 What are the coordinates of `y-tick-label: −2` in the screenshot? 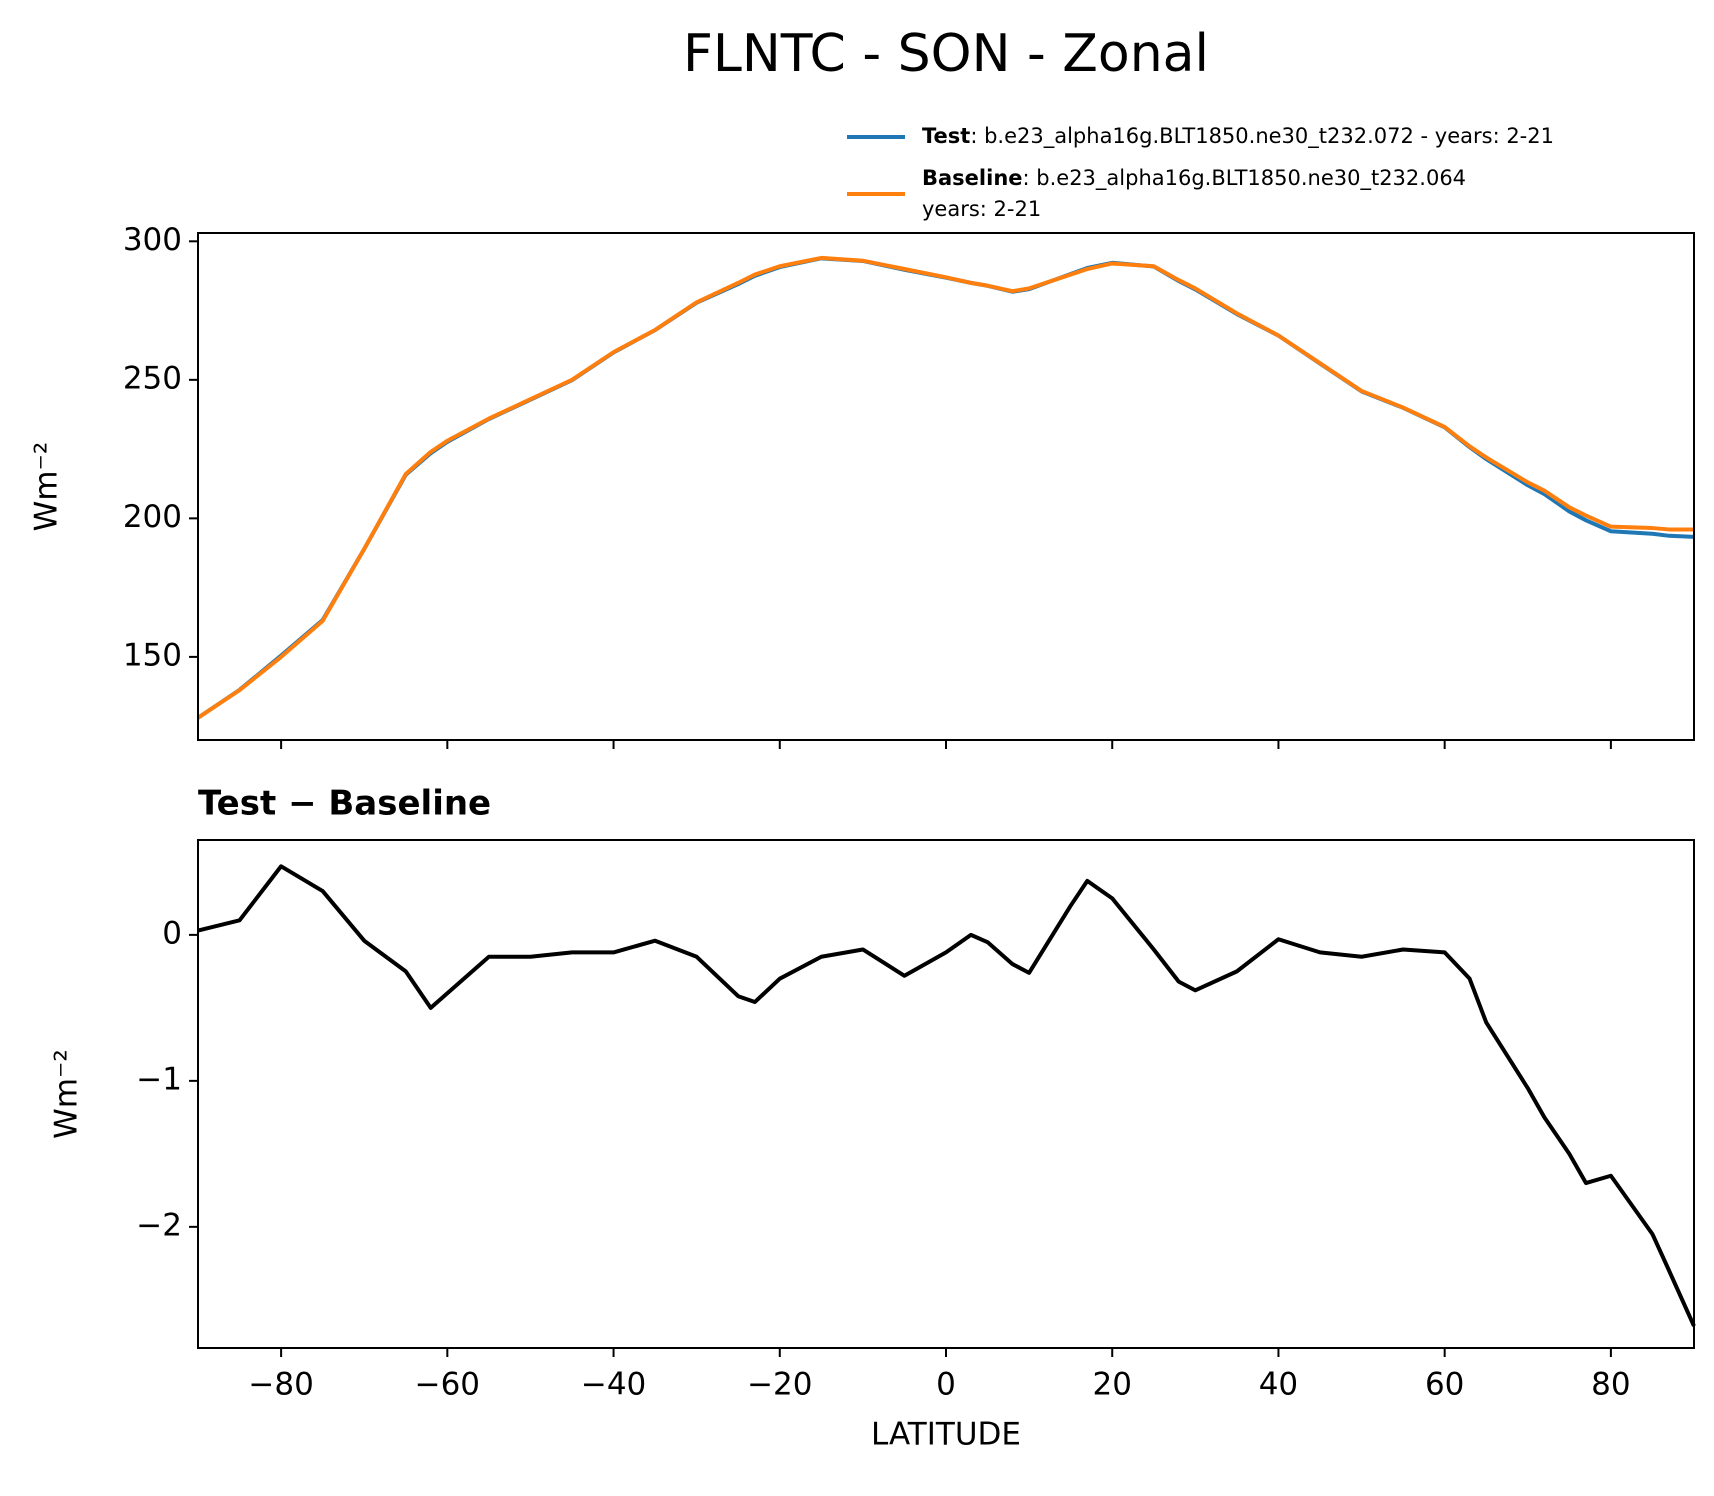 It's located at (159, 1225).